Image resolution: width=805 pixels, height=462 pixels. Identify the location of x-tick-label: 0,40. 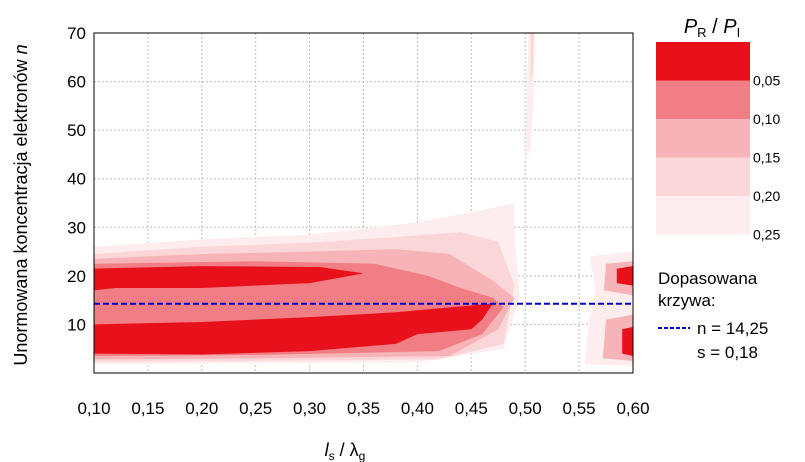
(417, 408).